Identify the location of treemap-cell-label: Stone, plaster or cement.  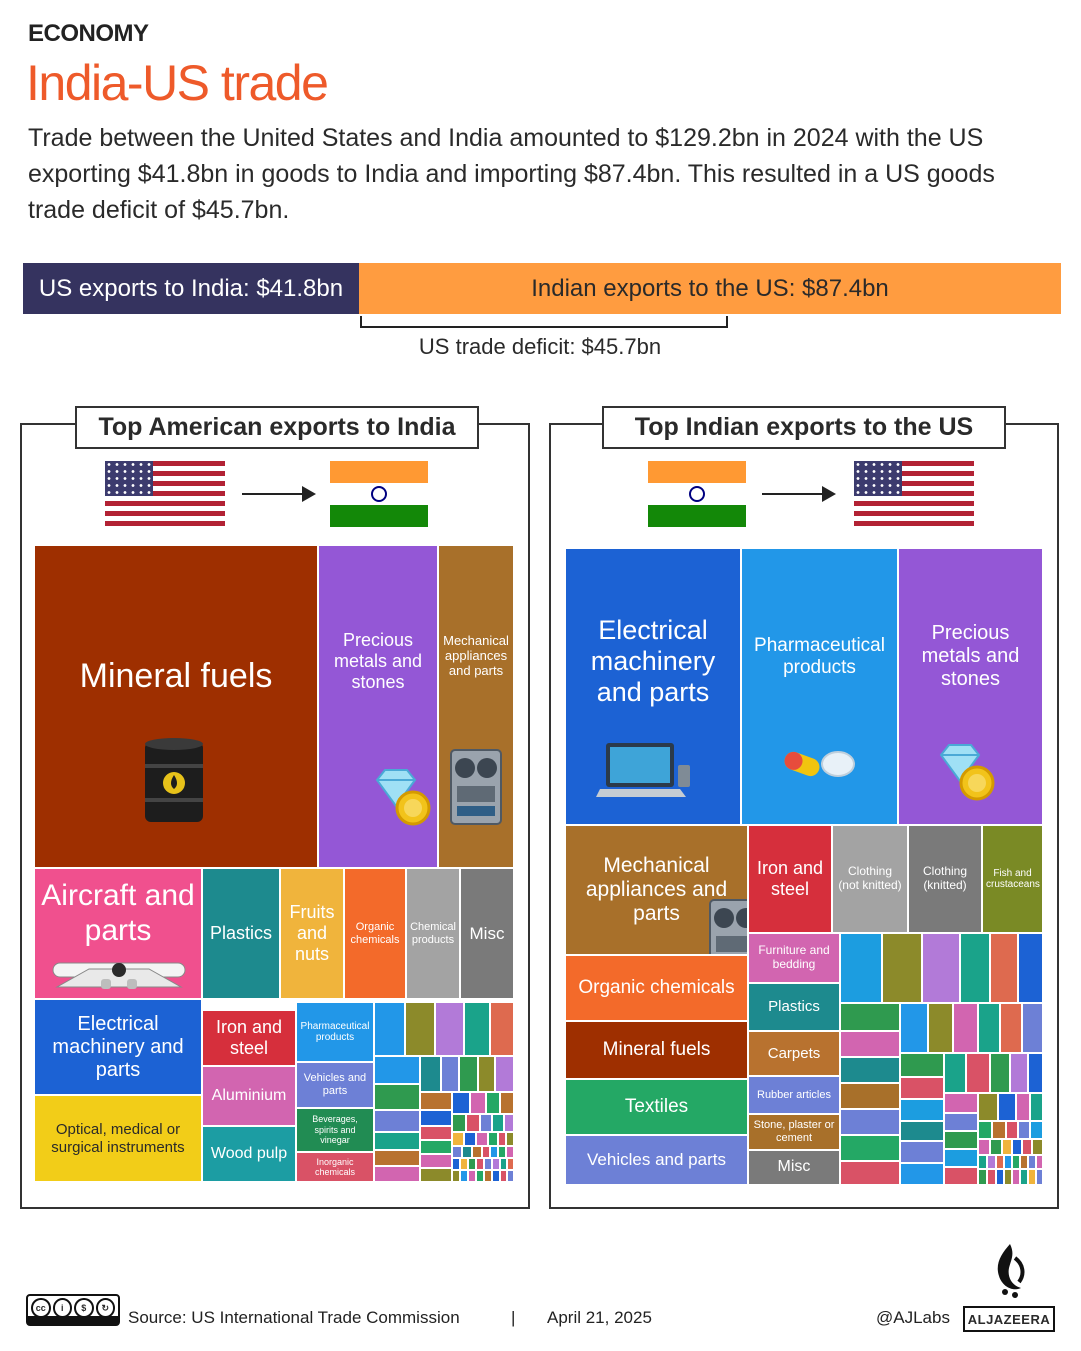
(794, 1131).